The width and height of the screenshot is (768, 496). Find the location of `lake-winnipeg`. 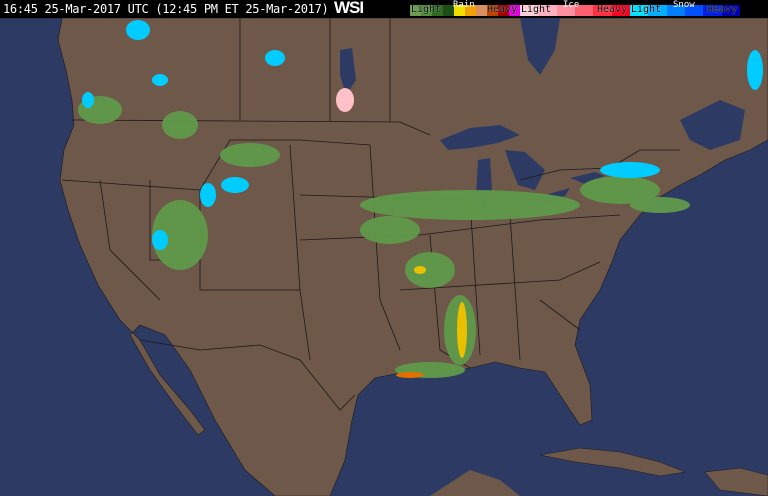

lake-winnipeg is located at coordinates (348, 71).